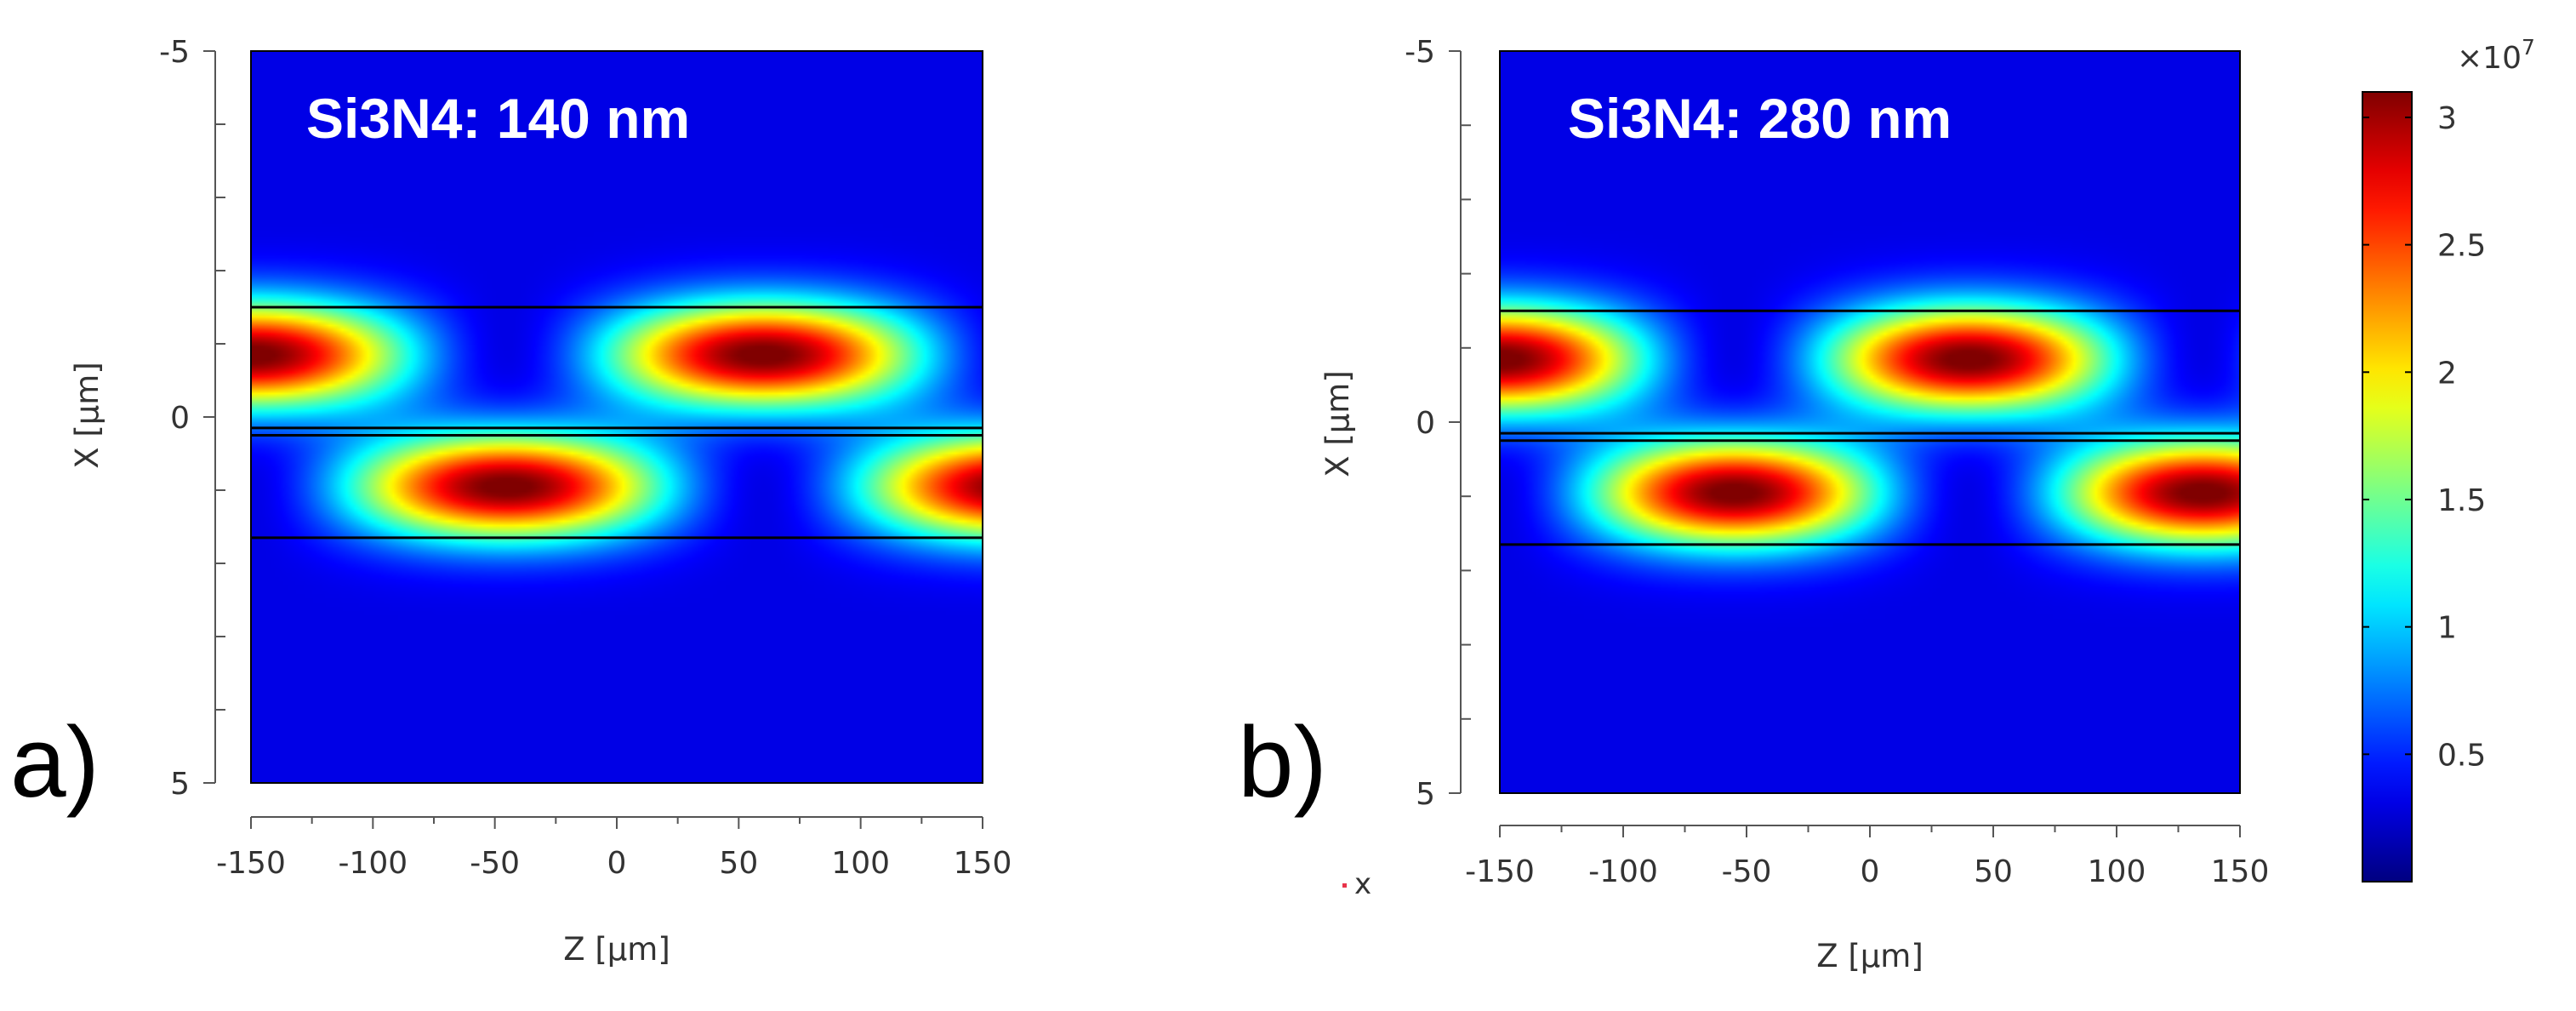 Image resolution: width=2576 pixels, height=1011 pixels. Describe the element at coordinates (1870, 427) in the screenshot. I see `interface-lines-b` at that location.